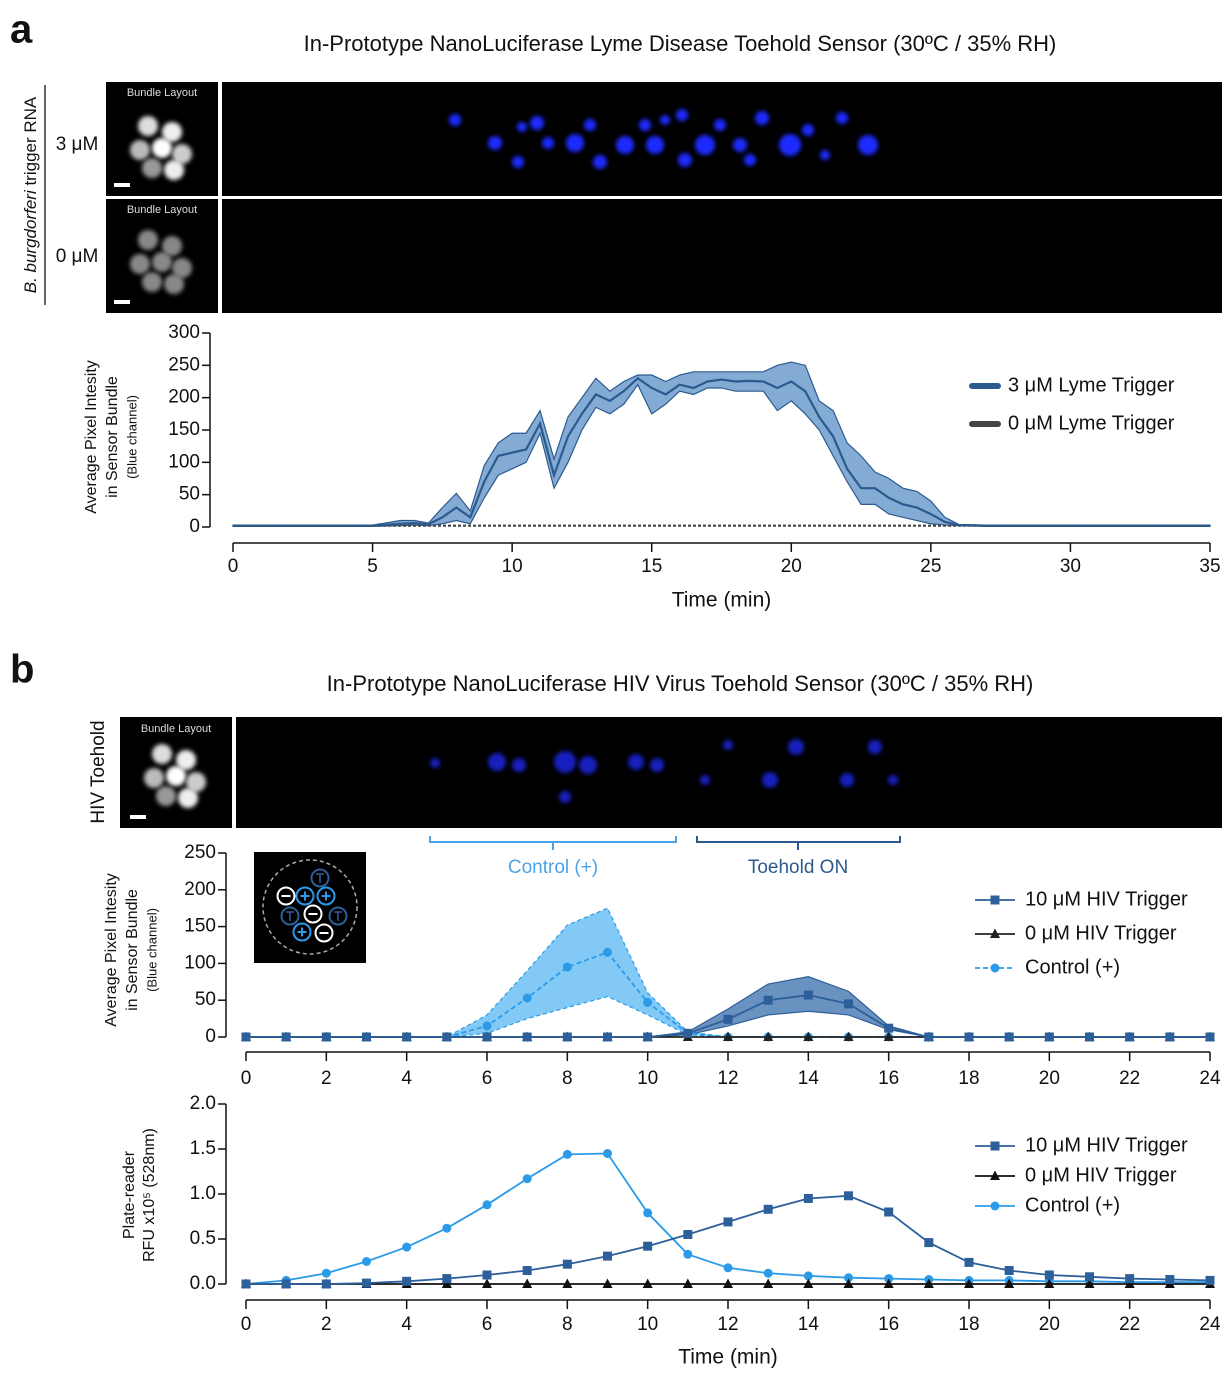 The image size is (1227, 1377). What do you see at coordinates (1070, 566) in the screenshot?
I see `x-tick-label: 30` at bounding box center [1070, 566].